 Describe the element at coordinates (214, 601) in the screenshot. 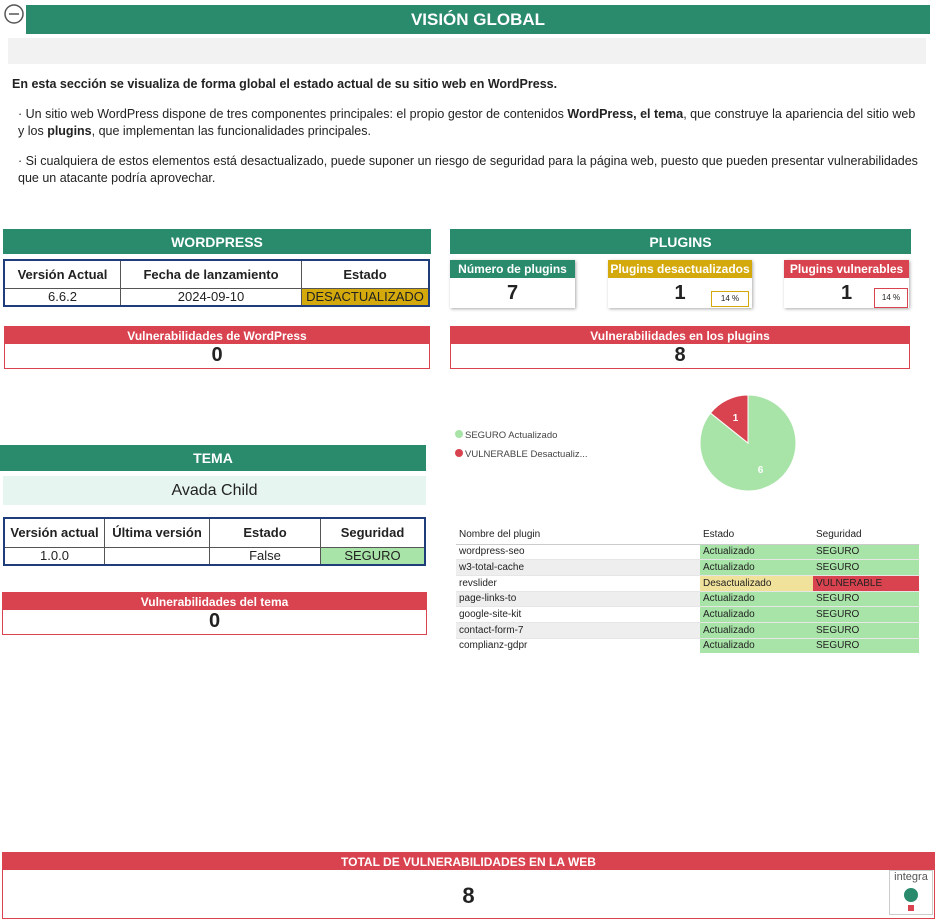

I see `label: Vulnerabilidades del tema` at that location.